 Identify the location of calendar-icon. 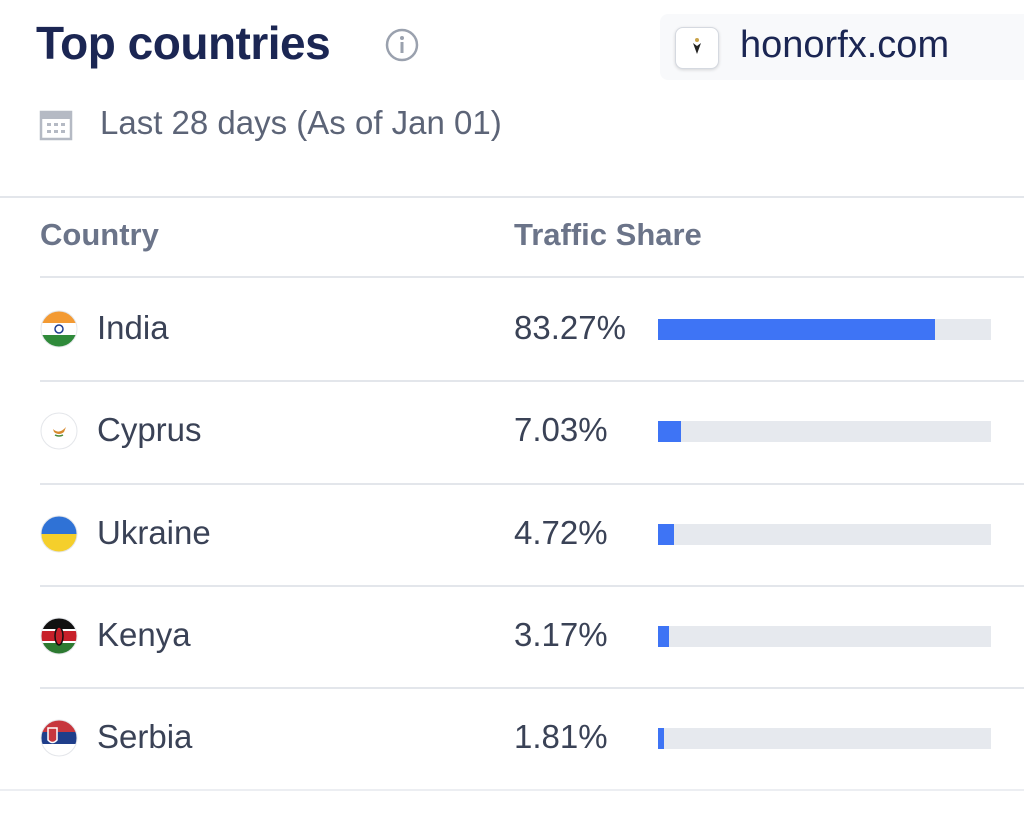
(56, 125).